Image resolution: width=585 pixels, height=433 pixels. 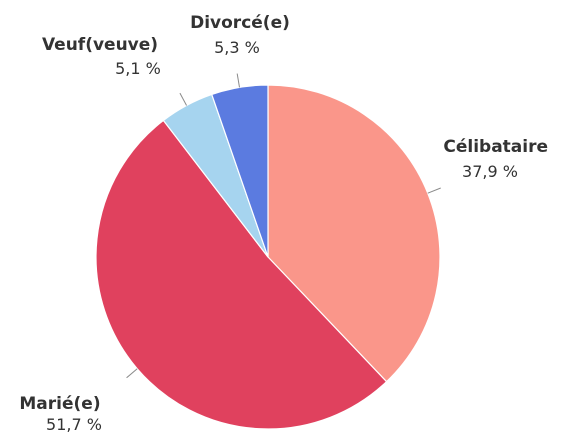 I want to click on label-veuf: Veuf(veuve), so click(x=100, y=45).